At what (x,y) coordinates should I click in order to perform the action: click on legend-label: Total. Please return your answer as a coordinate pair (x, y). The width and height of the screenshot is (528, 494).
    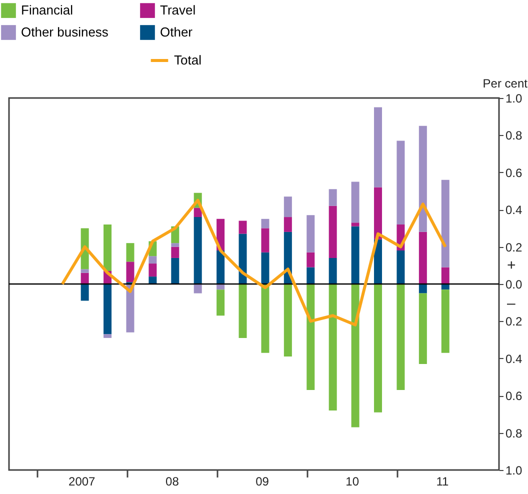
    Looking at the image, I should click on (188, 60).